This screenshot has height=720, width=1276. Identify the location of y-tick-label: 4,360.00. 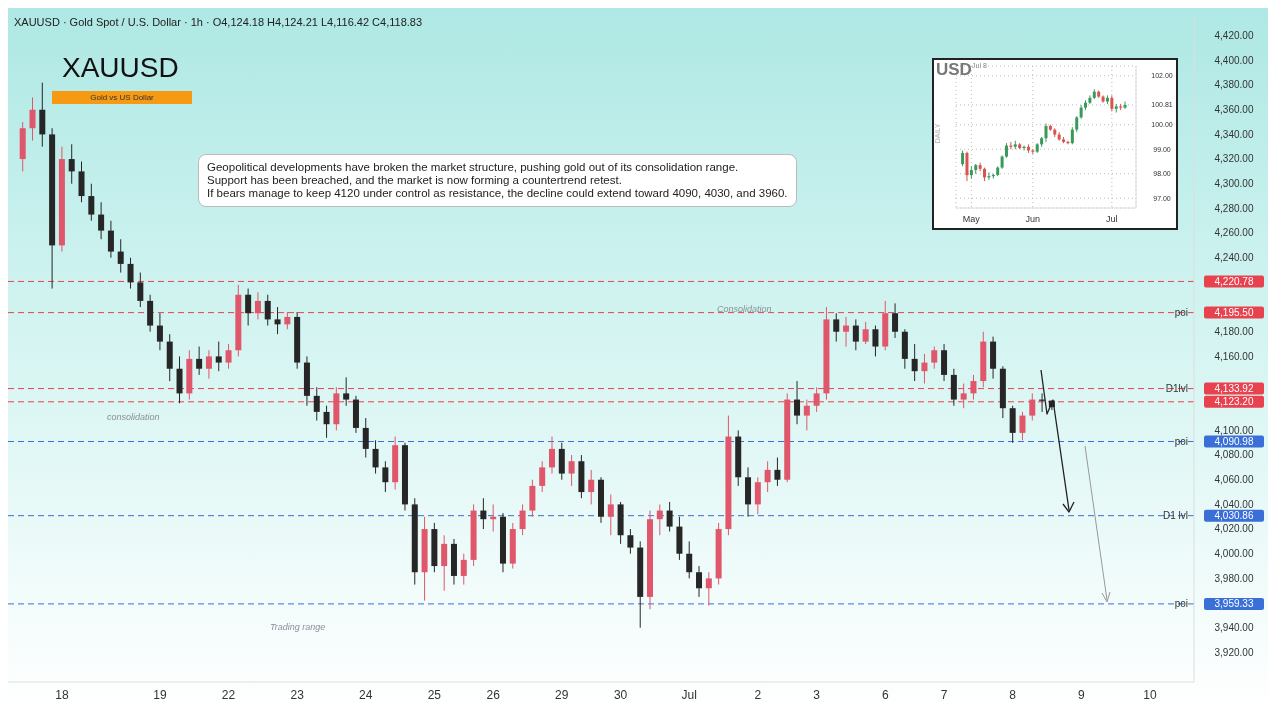
(1234, 110).